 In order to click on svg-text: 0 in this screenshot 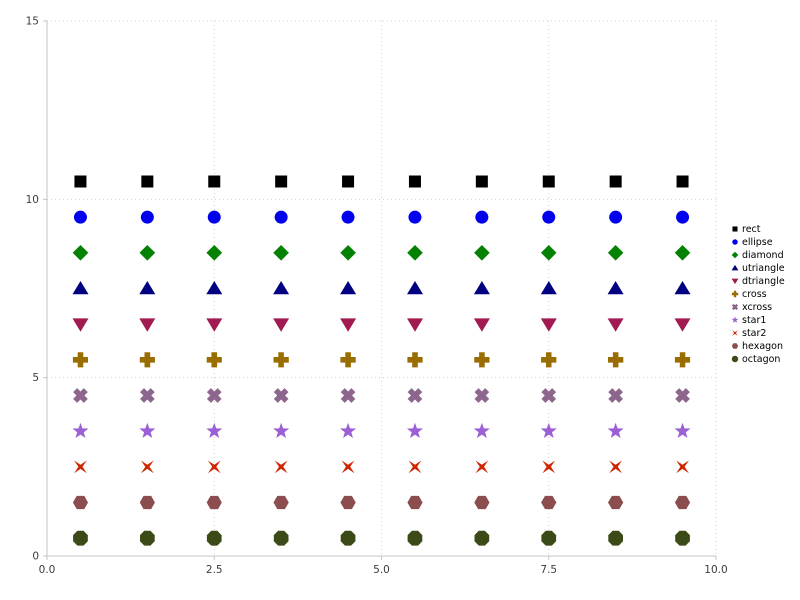, I will do `click(35, 557)`.